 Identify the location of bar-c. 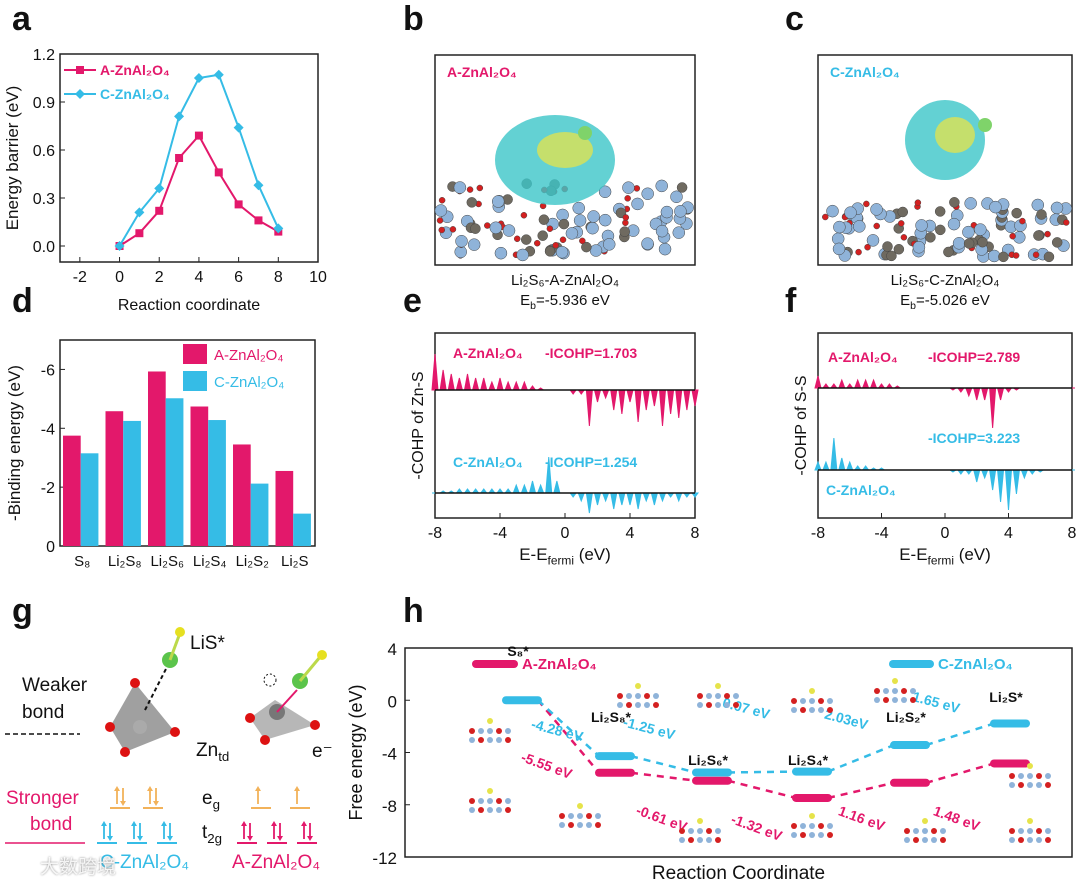
(132, 483).